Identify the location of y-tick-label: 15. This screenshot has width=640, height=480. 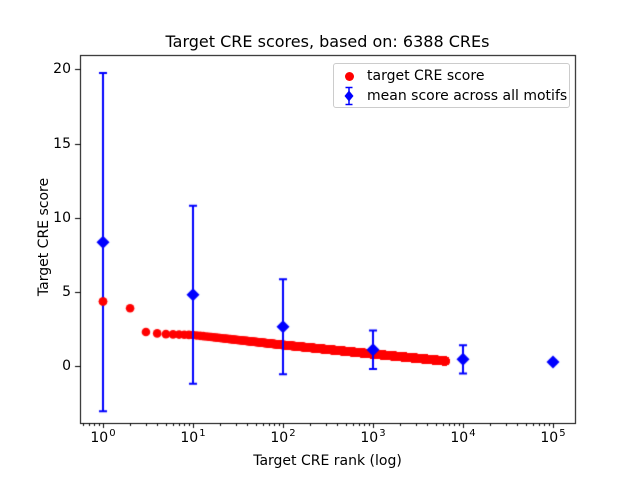
(62, 143).